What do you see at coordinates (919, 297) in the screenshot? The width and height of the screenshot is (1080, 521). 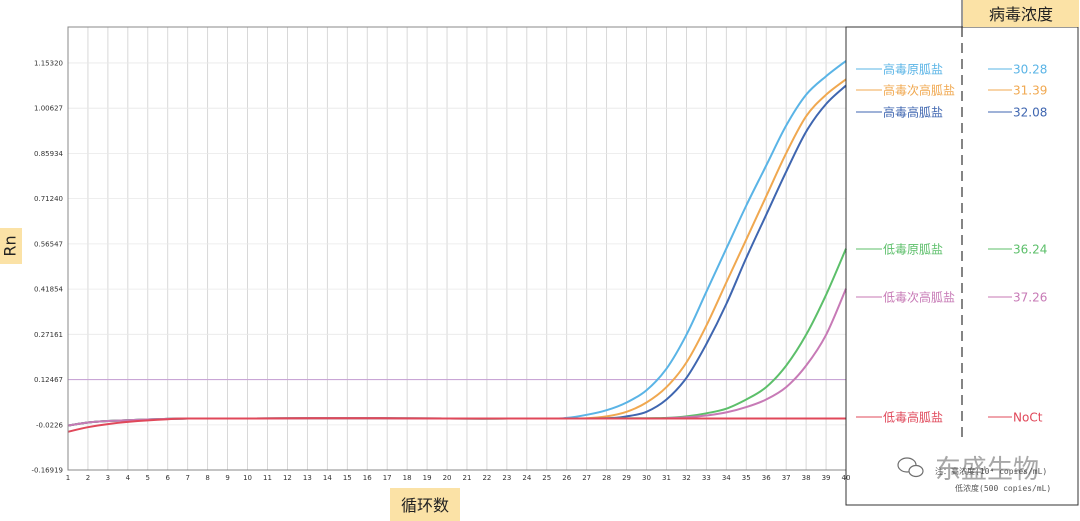 I see `legend-series-name: 低毒次高胍盐` at bounding box center [919, 297].